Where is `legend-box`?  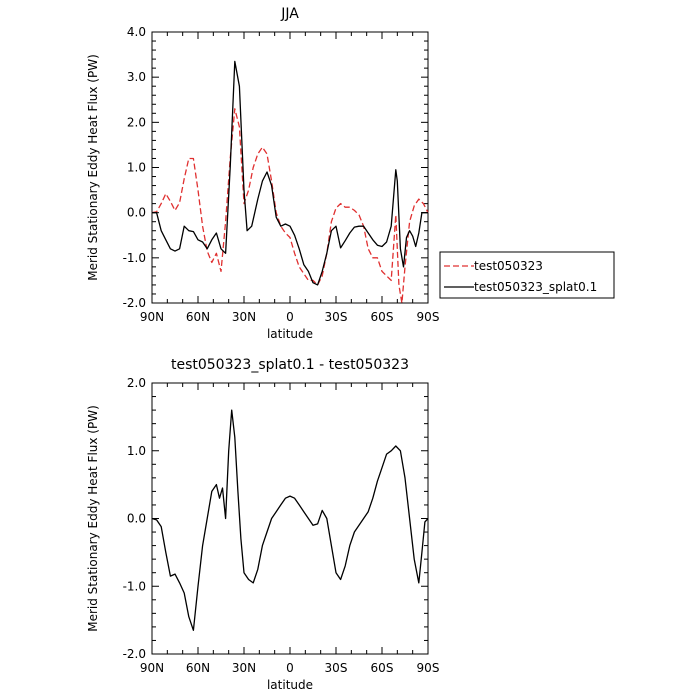 legend-box is located at coordinates (527, 275).